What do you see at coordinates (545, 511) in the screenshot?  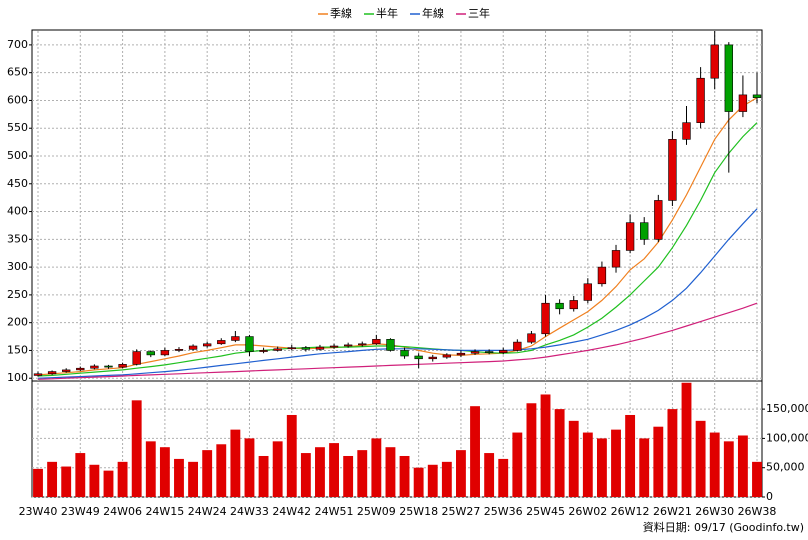 I see `x-tick-label: 25W45` at bounding box center [545, 511].